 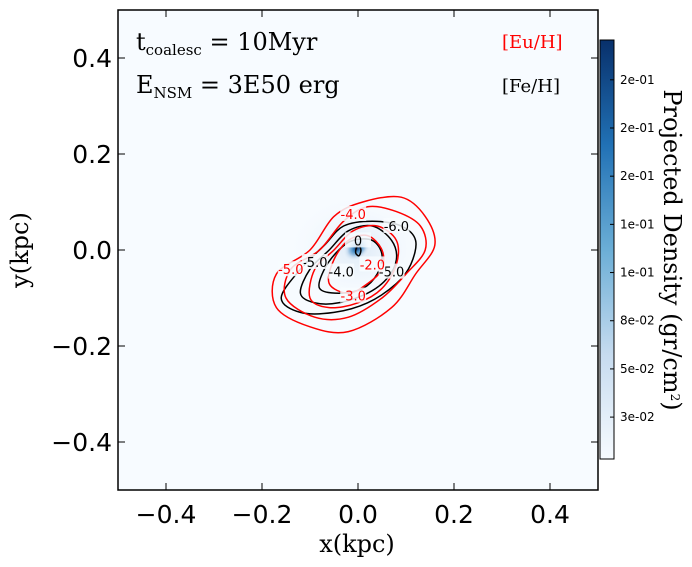 What do you see at coordinates (92, 250) in the screenshot?
I see `y-tick-label: 0.0` at bounding box center [92, 250].